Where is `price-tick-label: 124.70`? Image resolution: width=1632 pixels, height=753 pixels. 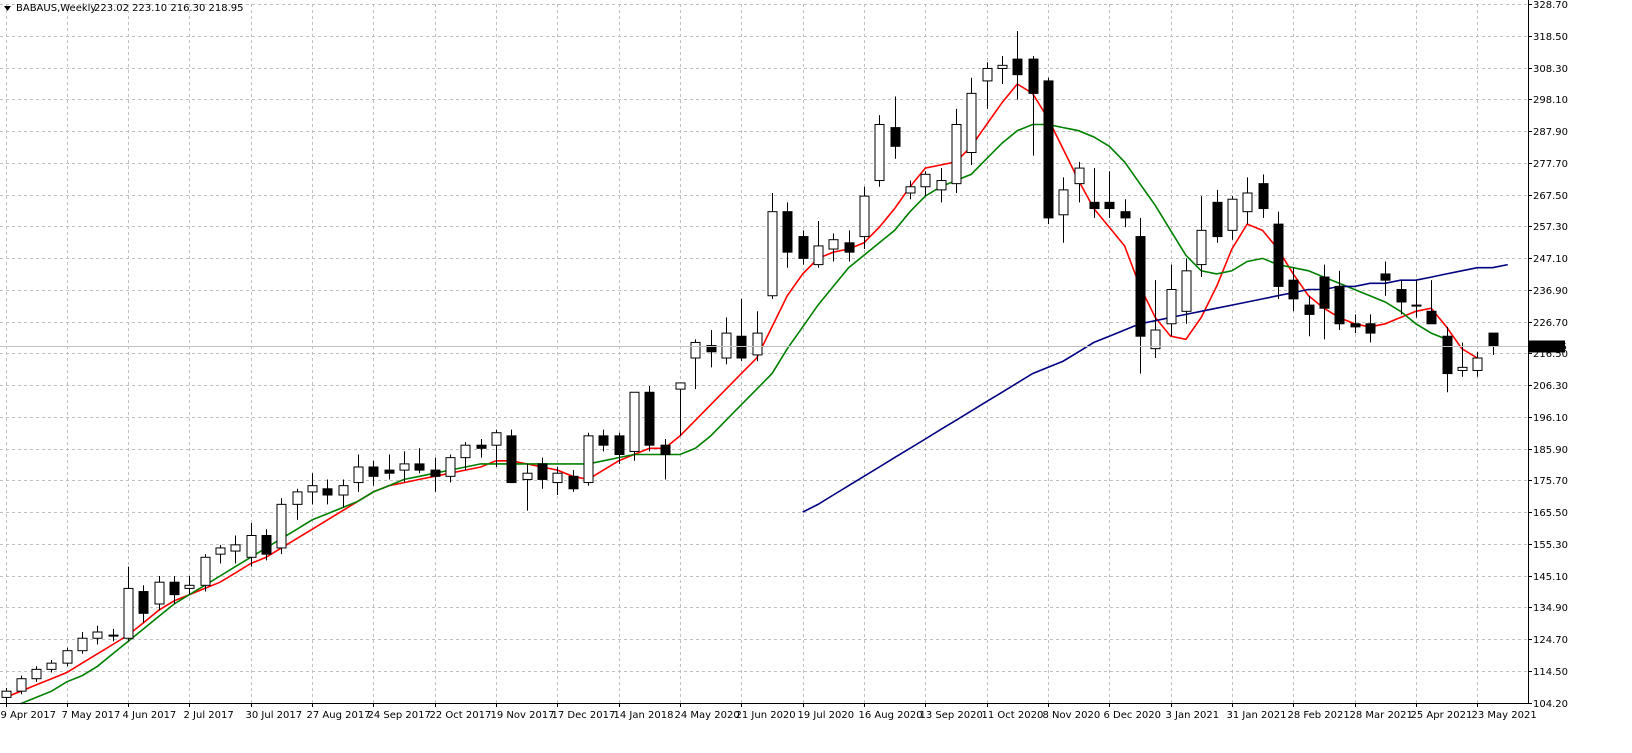 price-tick-label: 124.70 is located at coordinates (1550, 640).